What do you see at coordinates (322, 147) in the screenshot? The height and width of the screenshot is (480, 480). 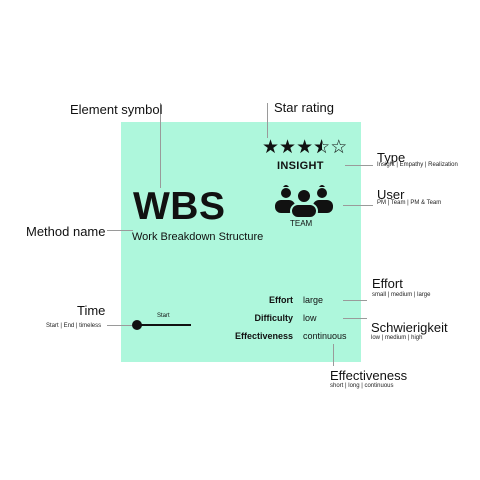 I see `star-half-icon: ☆★` at bounding box center [322, 147].